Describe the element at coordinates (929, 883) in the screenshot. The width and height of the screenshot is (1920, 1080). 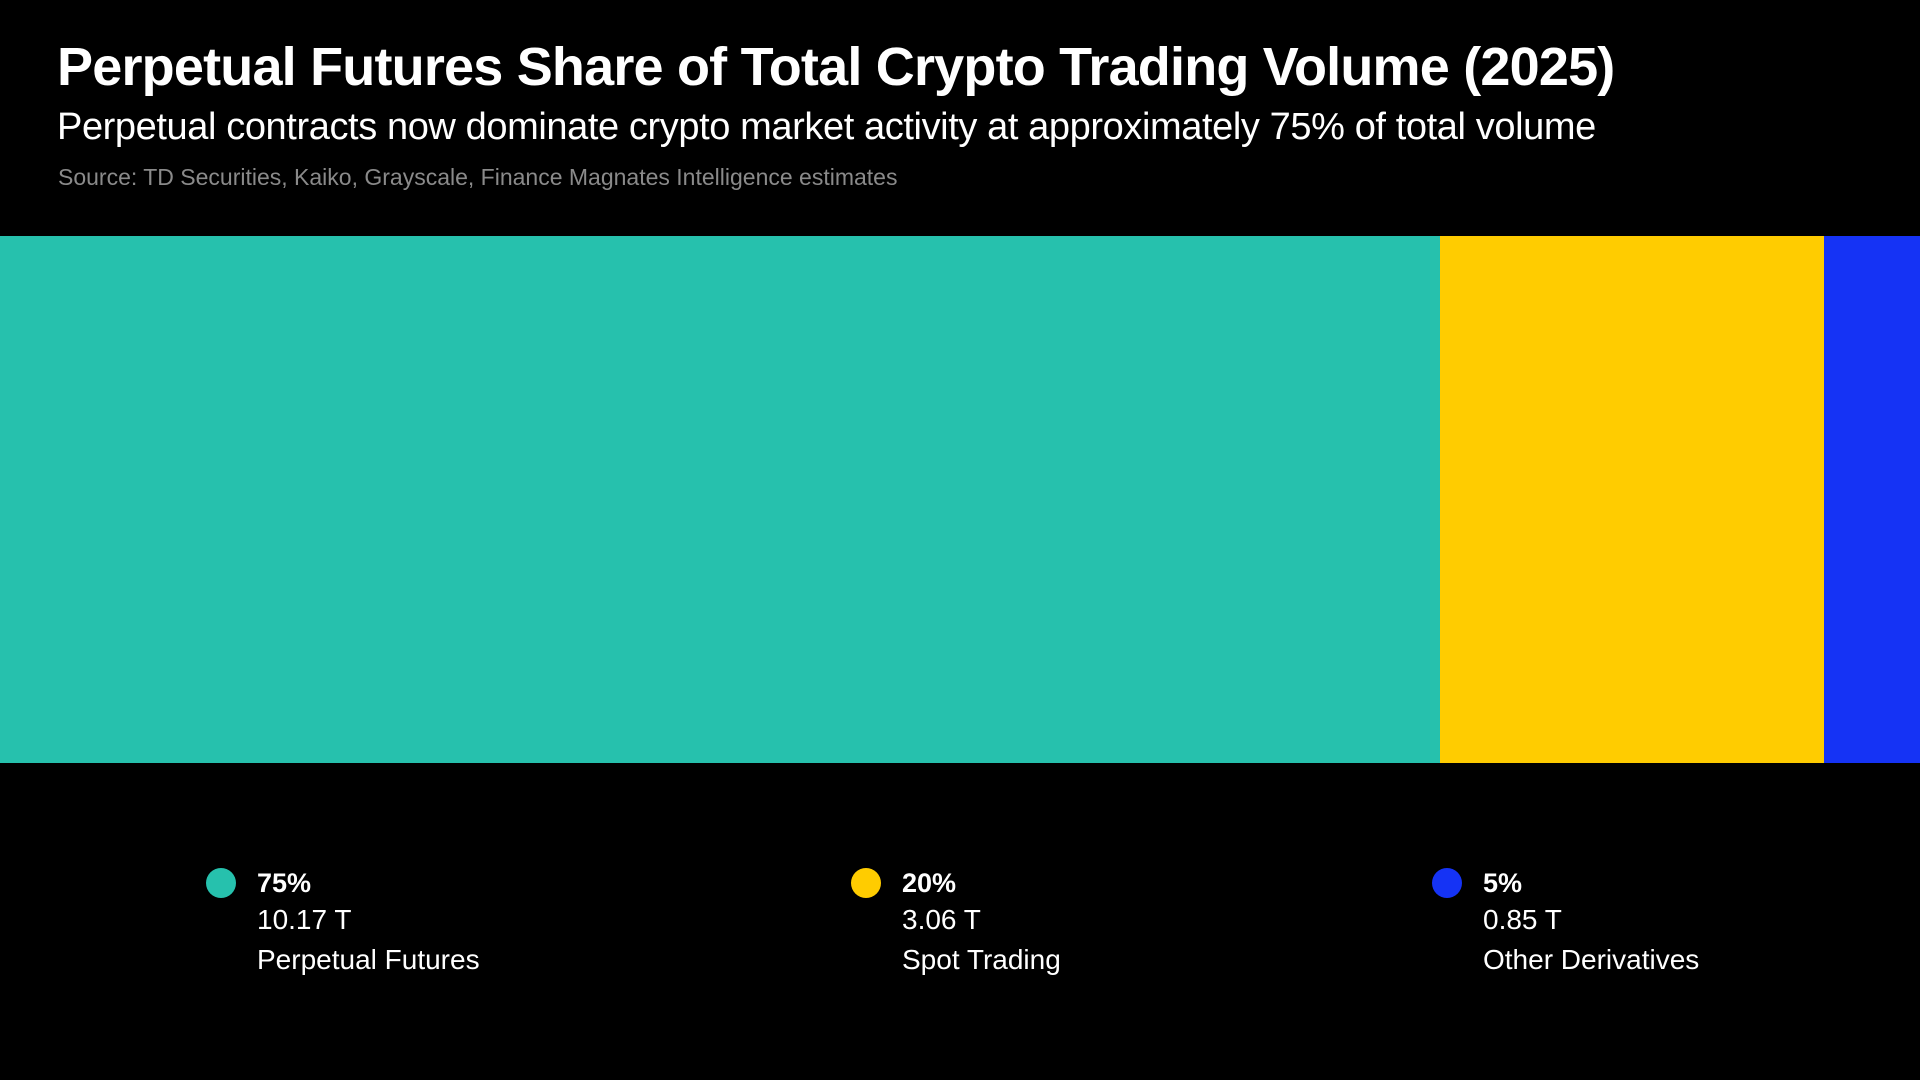
I see `legend-share: 20%` at that location.